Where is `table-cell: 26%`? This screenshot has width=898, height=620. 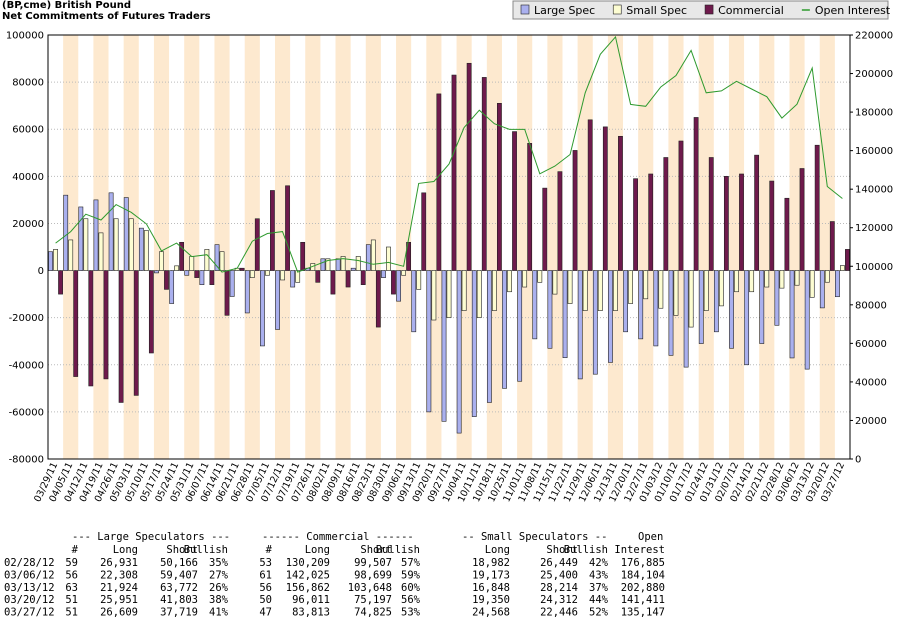 table-cell: 26% is located at coordinates (219, 588).